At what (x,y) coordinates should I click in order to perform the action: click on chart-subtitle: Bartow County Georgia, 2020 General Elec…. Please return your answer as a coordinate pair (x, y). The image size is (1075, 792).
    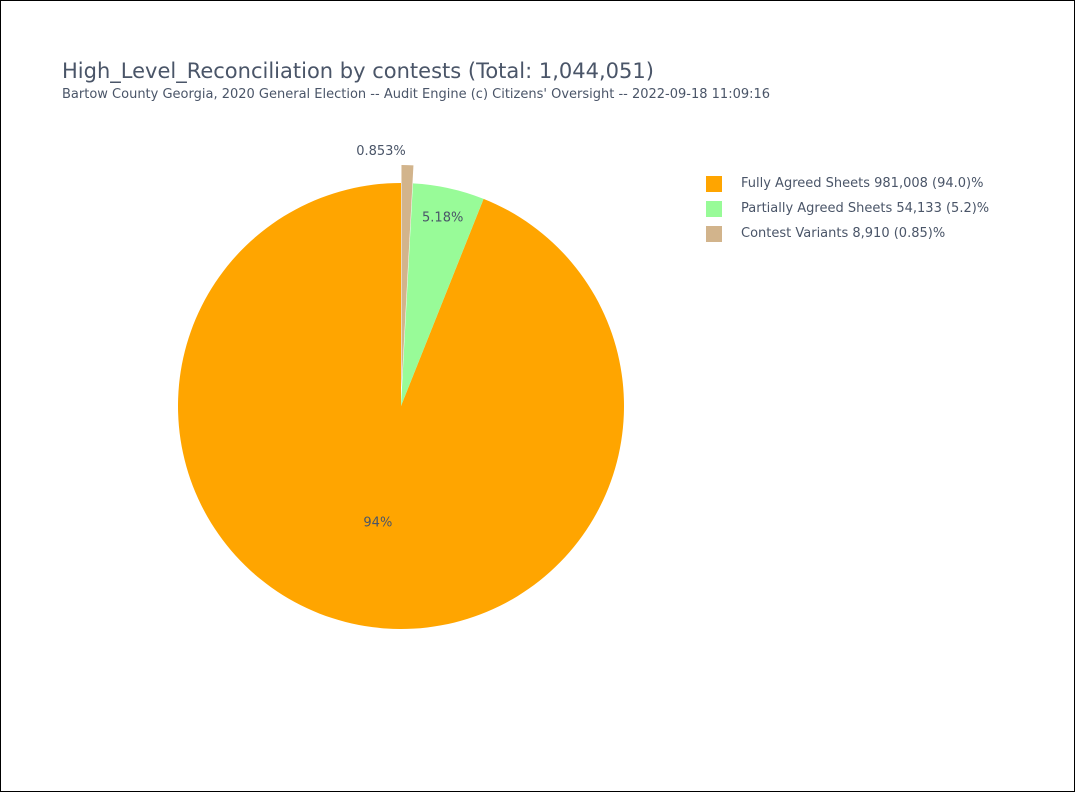
    Looking at the image, I should click on (416, 94).